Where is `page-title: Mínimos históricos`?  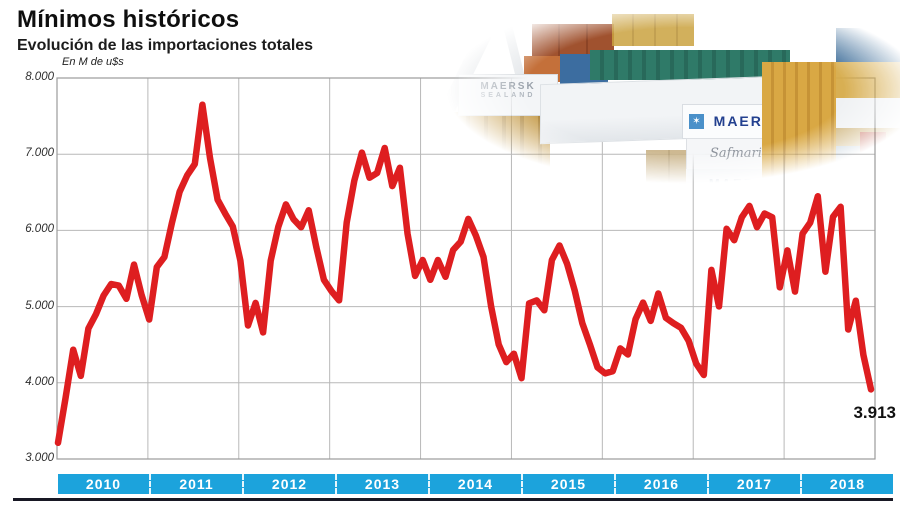
page-title: Mínimos históricos is located at coordinates (128, 19).